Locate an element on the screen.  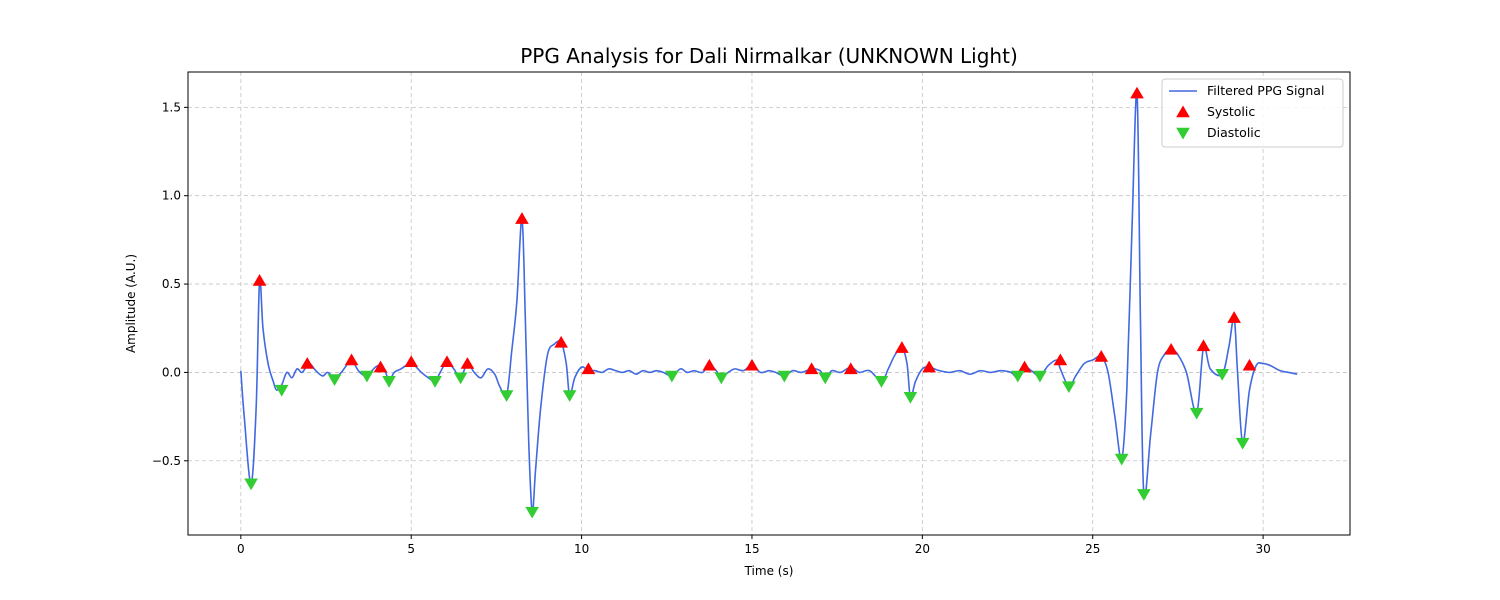
y-tick-label: 0.5 is located at coordinates (171, 284).